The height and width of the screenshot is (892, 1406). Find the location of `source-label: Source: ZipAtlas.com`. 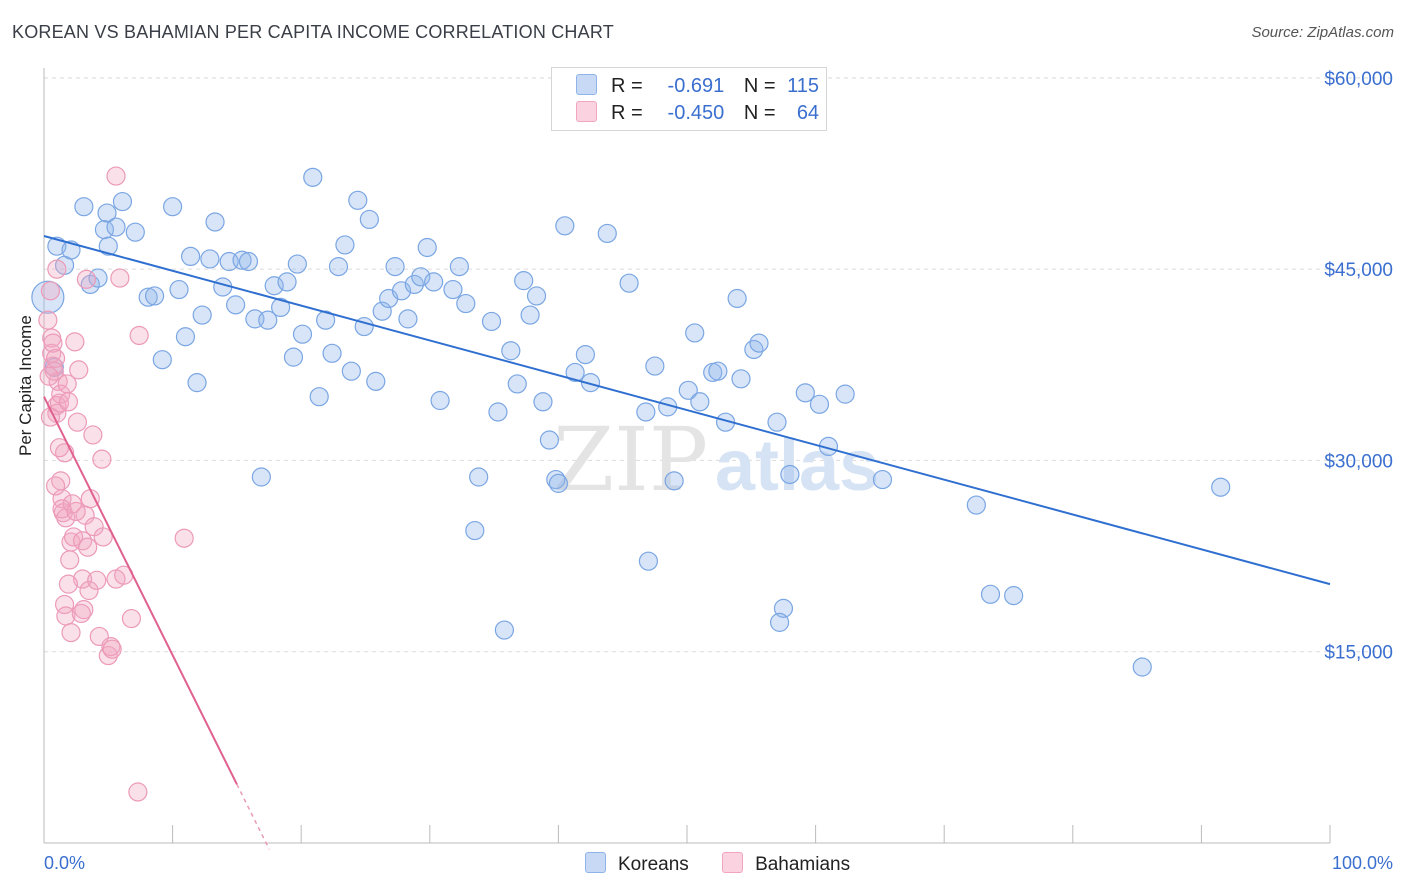

source-label: Source: ZipAtlas.com is located at coordinates (1322, 32).